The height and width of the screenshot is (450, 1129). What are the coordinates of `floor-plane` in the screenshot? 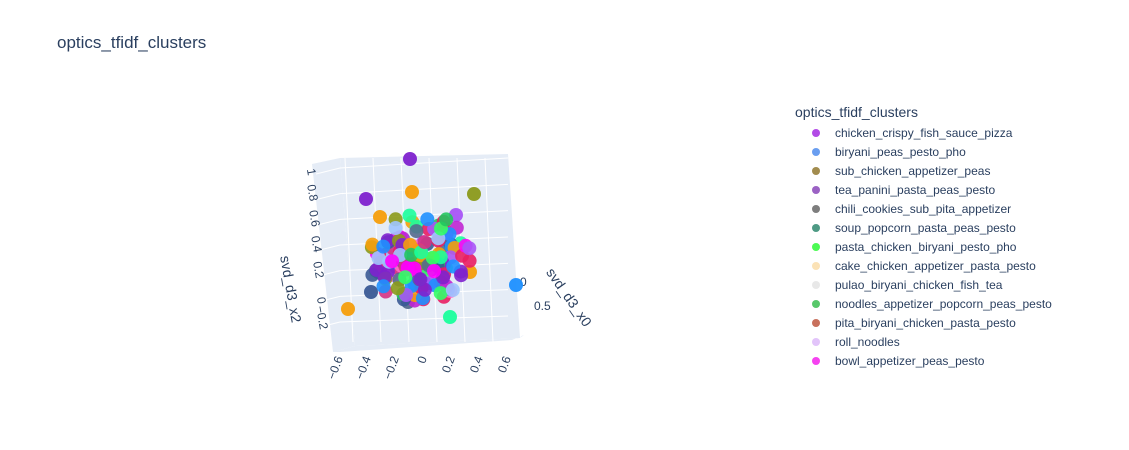 It's located at (428, 343).